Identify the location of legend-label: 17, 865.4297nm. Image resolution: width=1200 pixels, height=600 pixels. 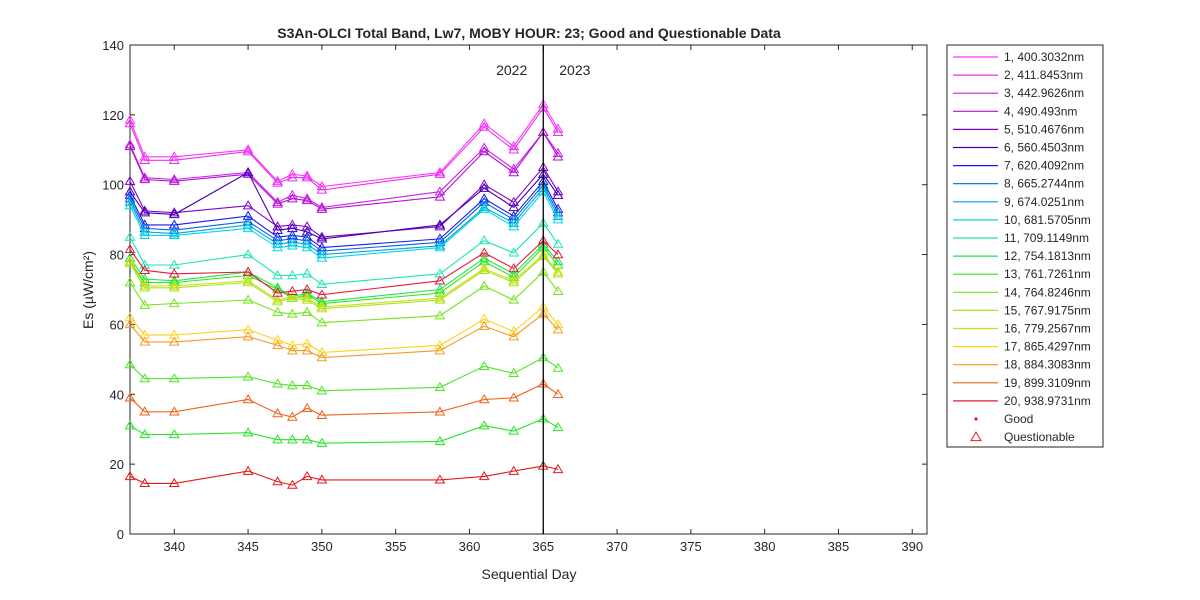
(1047, 347).